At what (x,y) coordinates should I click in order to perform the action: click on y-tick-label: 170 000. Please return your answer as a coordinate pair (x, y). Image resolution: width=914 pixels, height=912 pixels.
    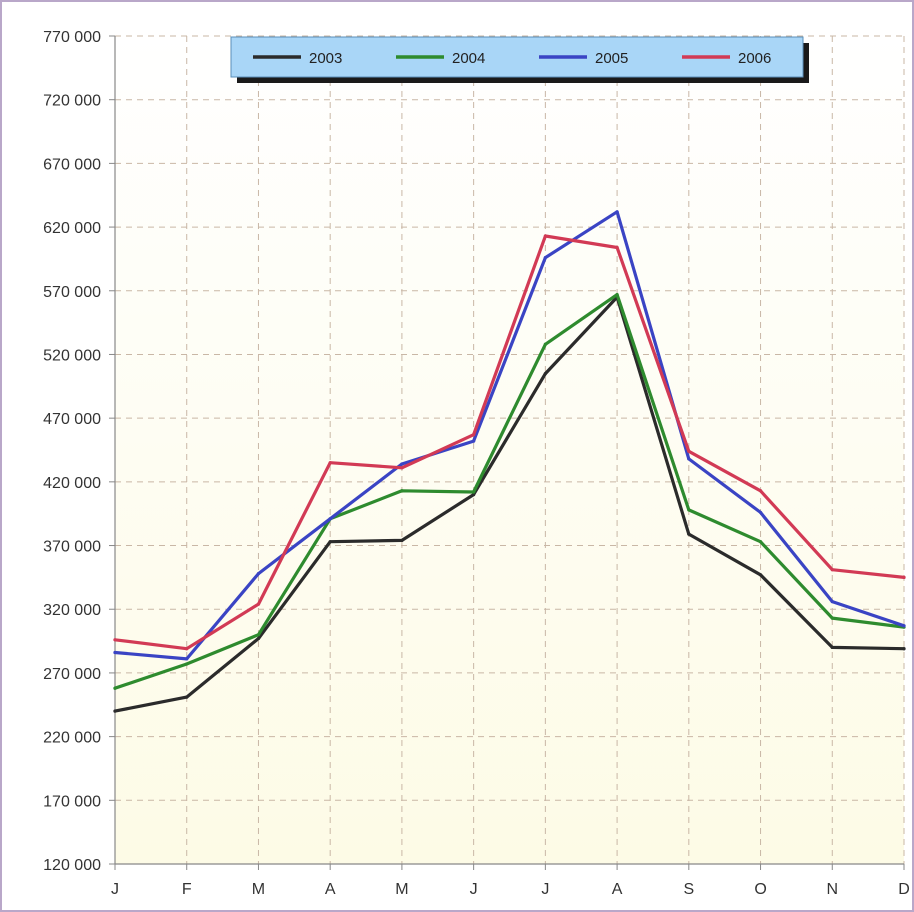
    Looking at the image, I should click on (72, 801).